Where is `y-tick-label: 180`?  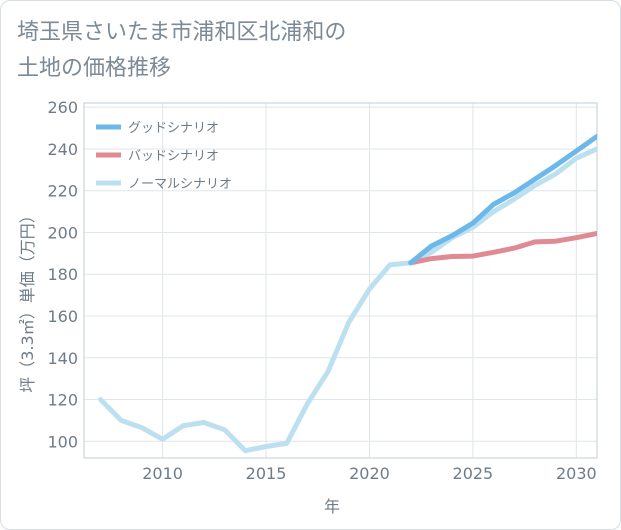 y-tick-label: 180 is located at coordinates (62, 274).